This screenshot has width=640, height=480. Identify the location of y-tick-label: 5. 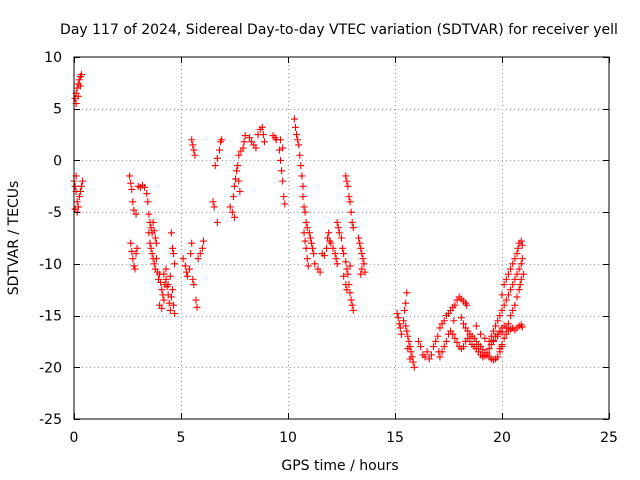
(57, 110).